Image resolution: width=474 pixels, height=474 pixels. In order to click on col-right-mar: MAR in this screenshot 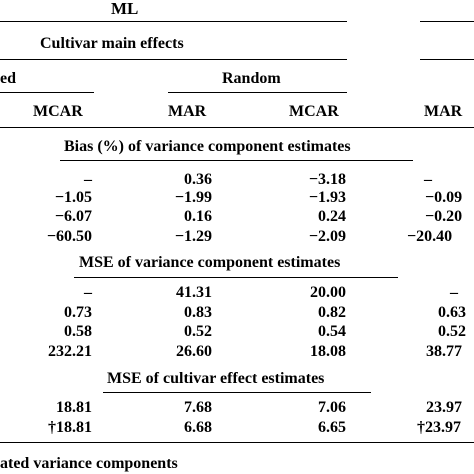, I will do `click(443, 111)`.